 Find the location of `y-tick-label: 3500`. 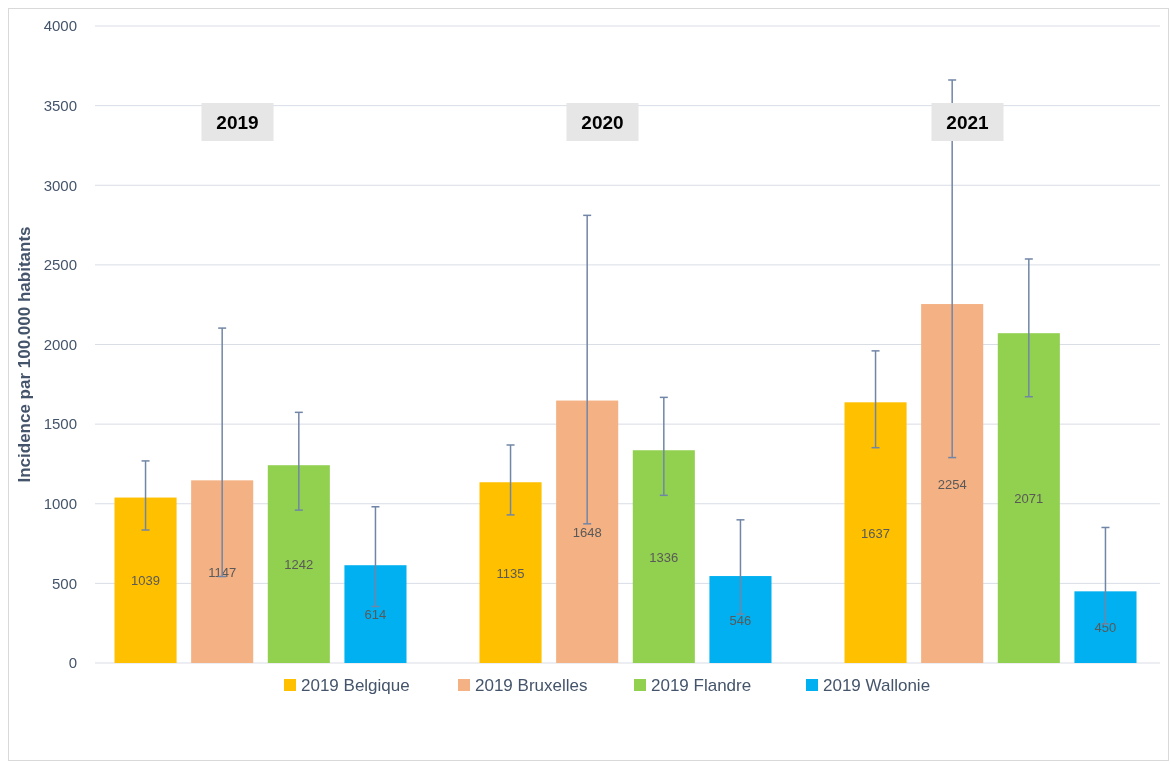

y-tick-label: 3500 is located at coordinates (60, 105).